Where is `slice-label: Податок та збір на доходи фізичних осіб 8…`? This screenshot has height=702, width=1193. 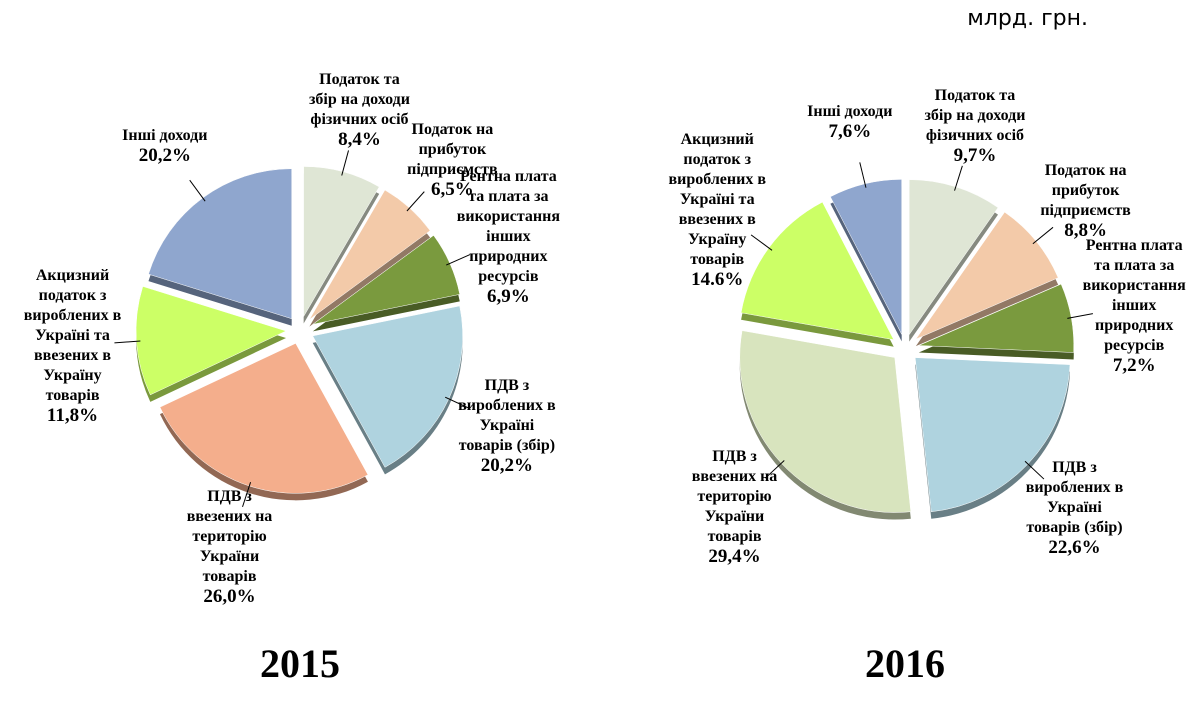 slice-label: Податок та збір на доходи фізичних осіб 8… is located at coordinates (359, 110).